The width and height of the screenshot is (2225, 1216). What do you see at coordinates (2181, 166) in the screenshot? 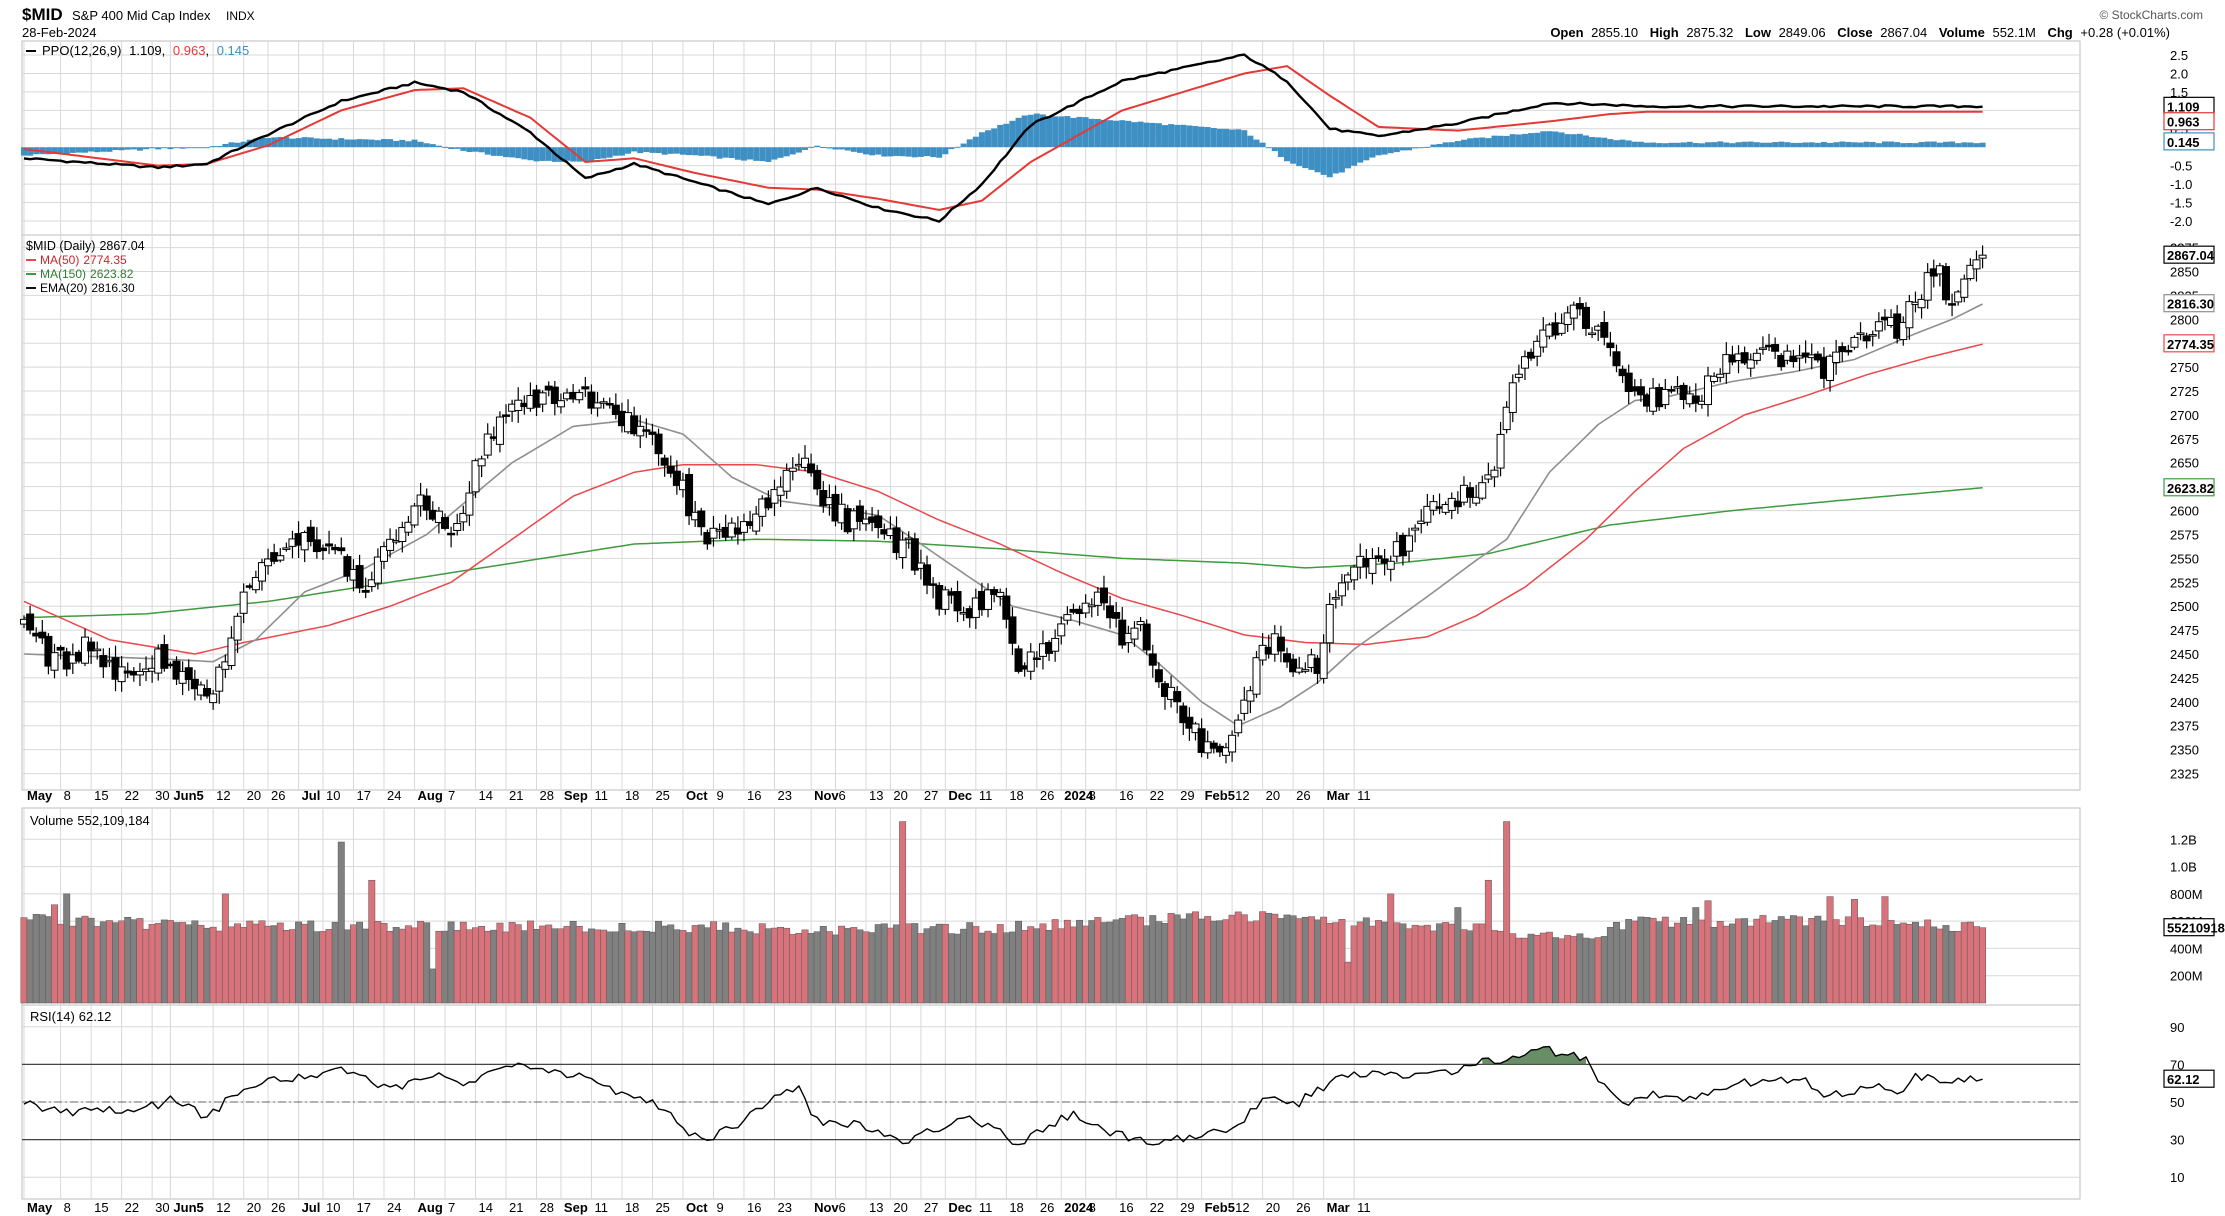
I see `ppo-y-tick-label: -0.5` at bounding box center [2181, 166].